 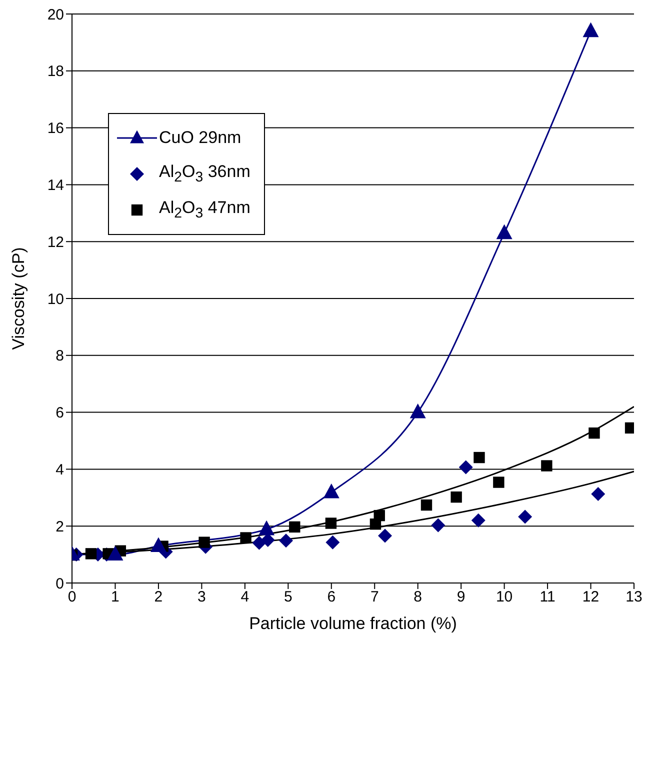 What do you see at coordinates (634, 597) in the screenshot?
I see `x-tick-label: 13` at bounding box center [634, 597].